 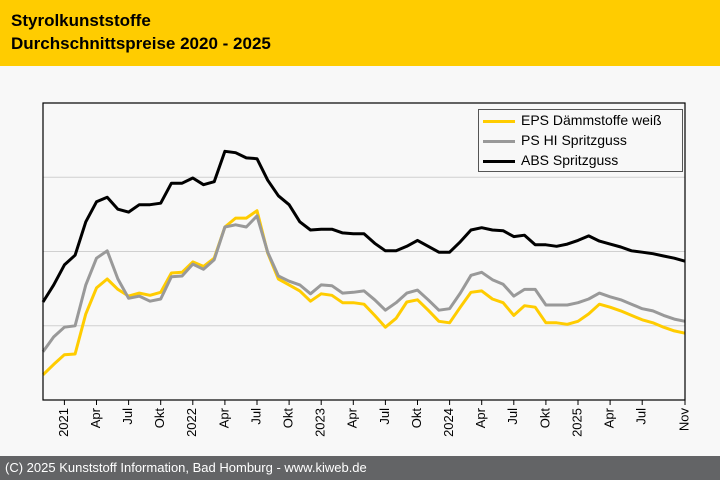 What do you see at coordinates (499, 121) in the screenshot?
I see `legend-swatch-eps` at bounding box center [499, 121].